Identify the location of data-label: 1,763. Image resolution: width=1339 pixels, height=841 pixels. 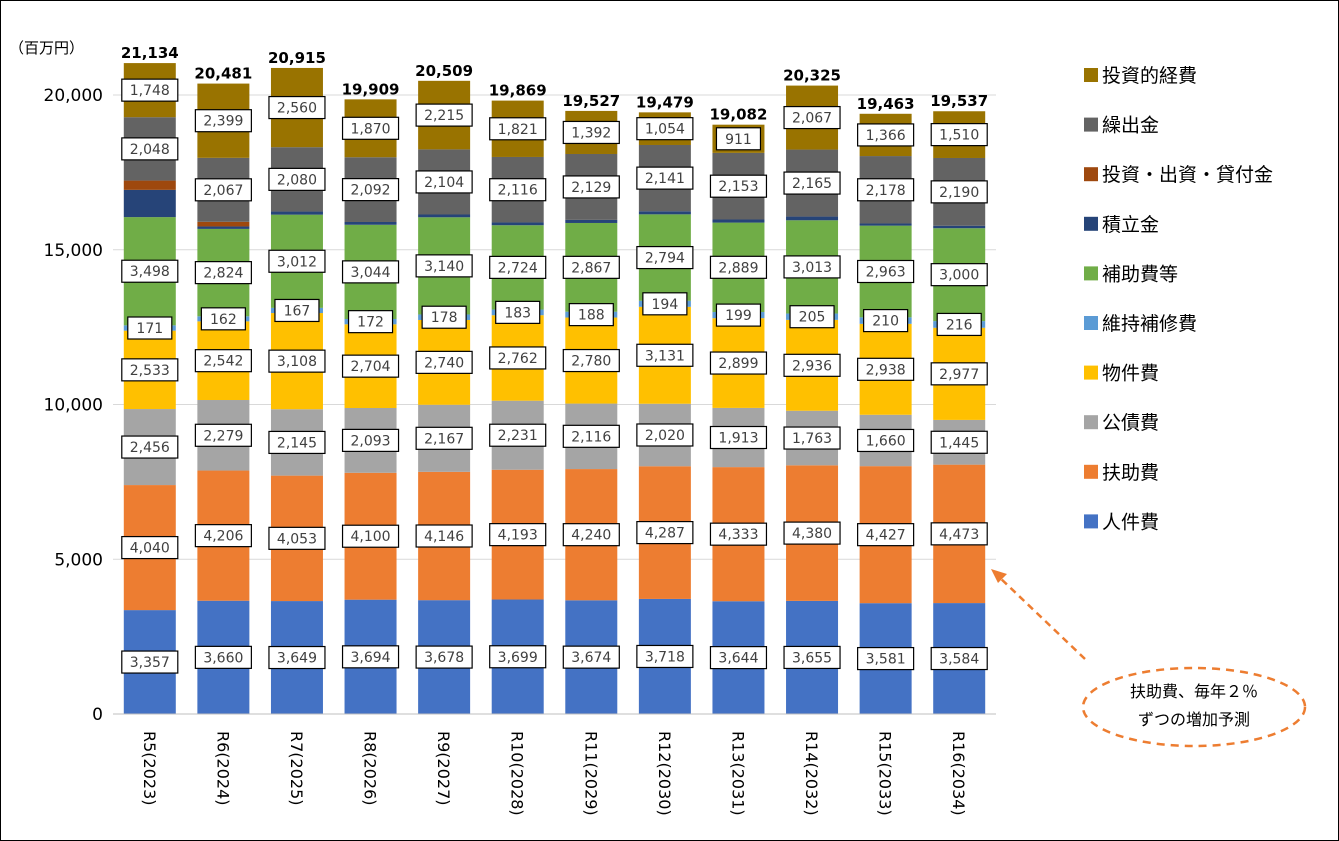
(812, 439).